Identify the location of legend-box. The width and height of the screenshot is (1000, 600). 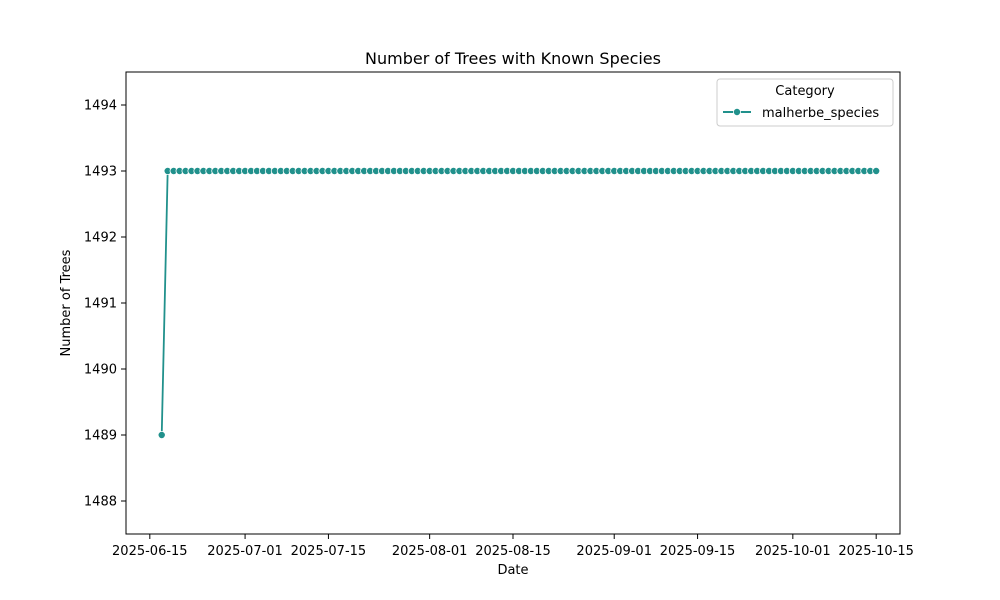
(805, 102).